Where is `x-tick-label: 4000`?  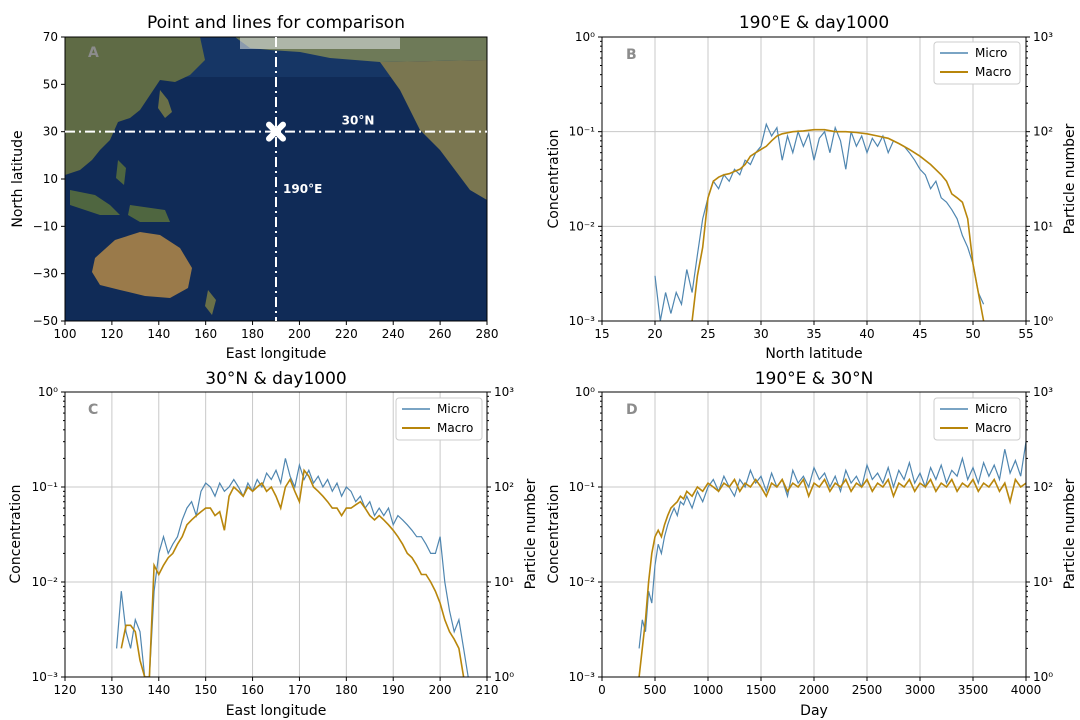
x-tick-label: 4000 is located at coordinates (1026, 690).